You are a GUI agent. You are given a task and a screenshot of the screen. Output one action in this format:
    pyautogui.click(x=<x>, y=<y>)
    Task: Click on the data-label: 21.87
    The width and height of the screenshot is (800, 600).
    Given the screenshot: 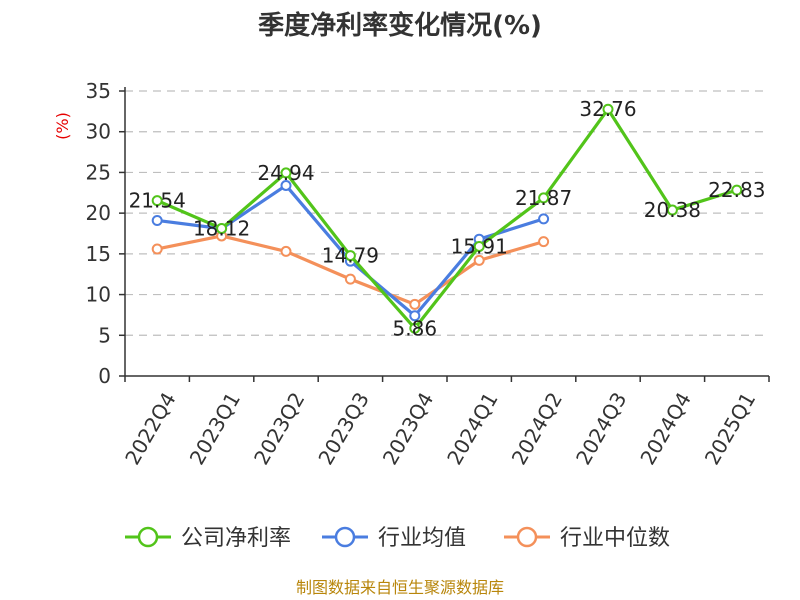 What is the action you would take?
    pyautogui.click(x=543, y=198)
    